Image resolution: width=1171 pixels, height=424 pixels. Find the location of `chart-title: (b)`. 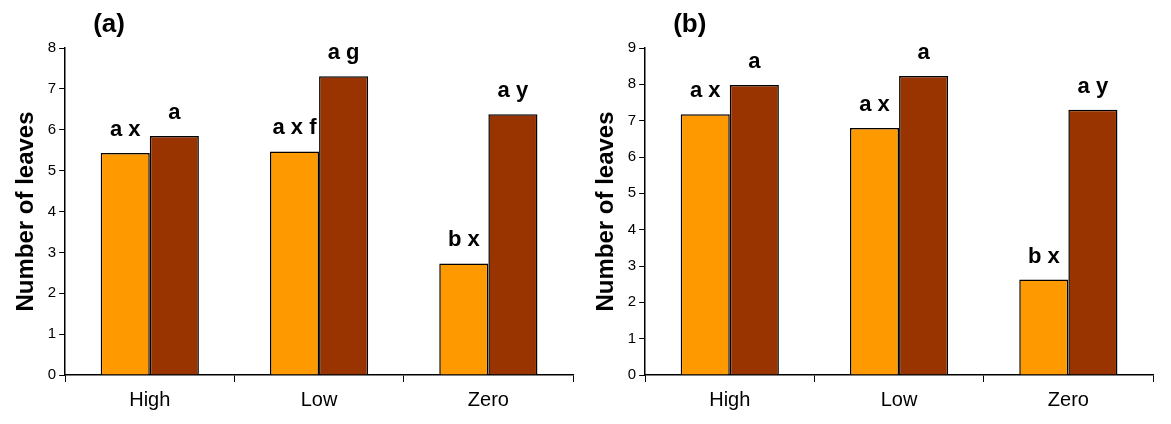

chart-title: (b) is located at coordinates (690, 23).